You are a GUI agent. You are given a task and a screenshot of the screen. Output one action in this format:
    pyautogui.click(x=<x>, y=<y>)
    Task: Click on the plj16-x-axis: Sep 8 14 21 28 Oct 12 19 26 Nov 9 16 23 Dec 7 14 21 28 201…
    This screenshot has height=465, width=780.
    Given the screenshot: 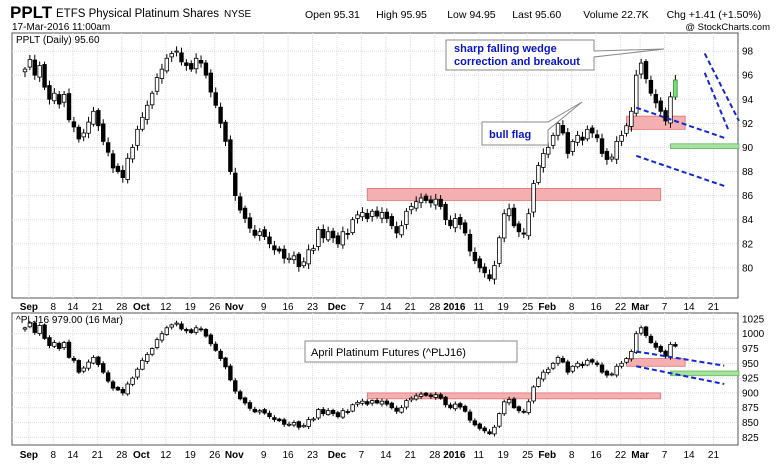 What is the action you would take?
    pyautogui.click(x=370, y=455)
    